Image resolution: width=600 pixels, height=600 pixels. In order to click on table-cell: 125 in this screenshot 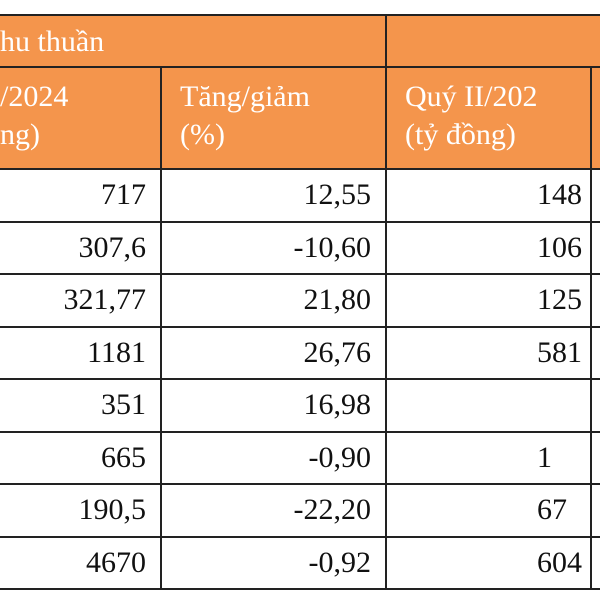, I will do `click(489, 301)`.